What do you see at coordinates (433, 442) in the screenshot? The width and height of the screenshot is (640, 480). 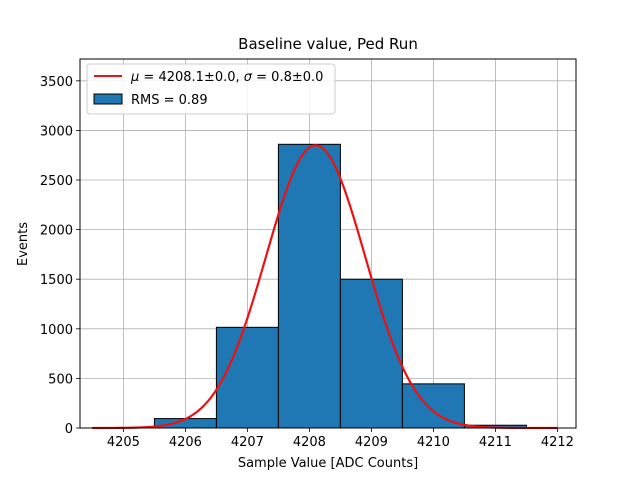 I see `x-tick-label: 4210` at bounding box center [433, 442].